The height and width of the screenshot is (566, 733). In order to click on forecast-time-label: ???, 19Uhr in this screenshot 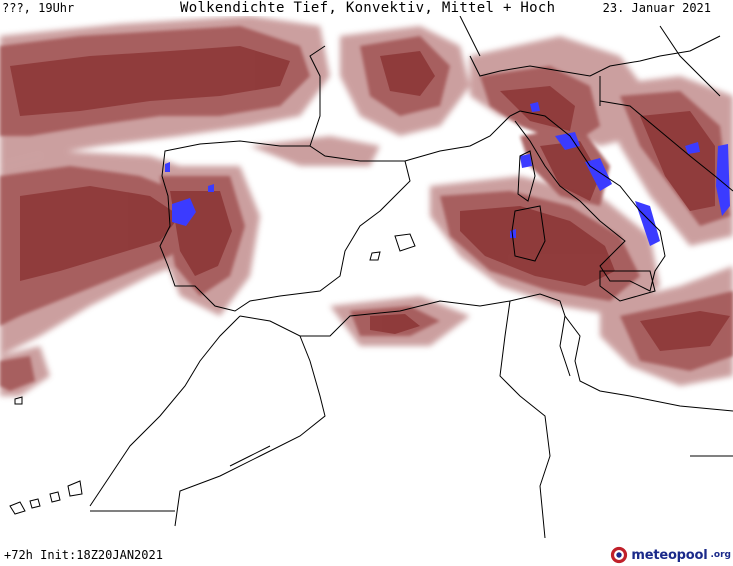, I will do `click(38, 8)`.